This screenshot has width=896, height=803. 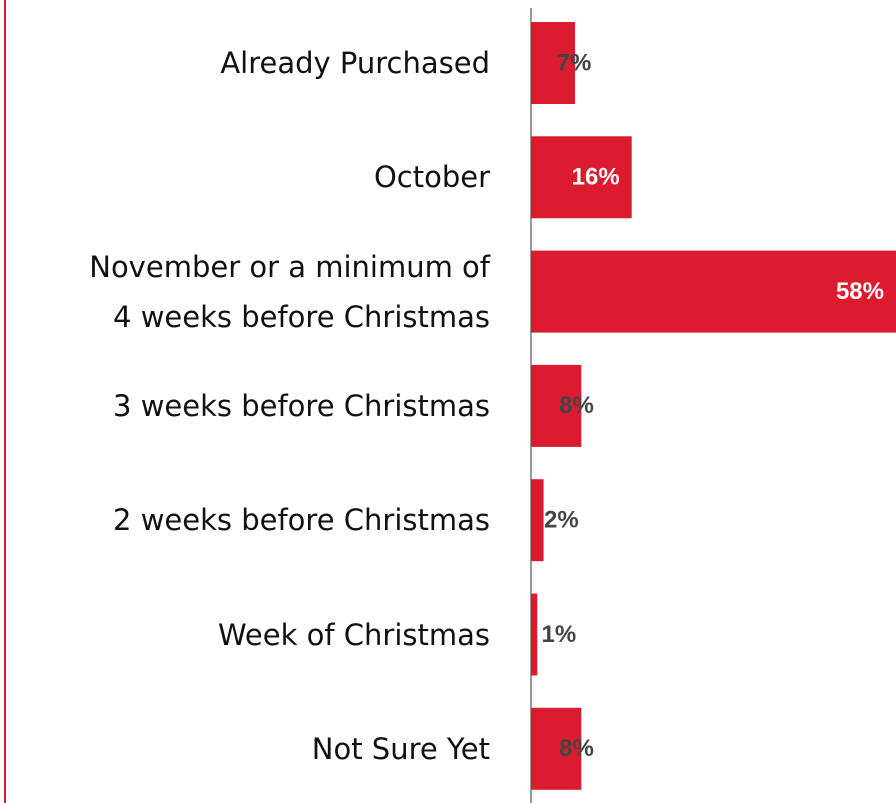 I want to click on category-label: 3 weeks before Christmas, so click(x=301, y=405).